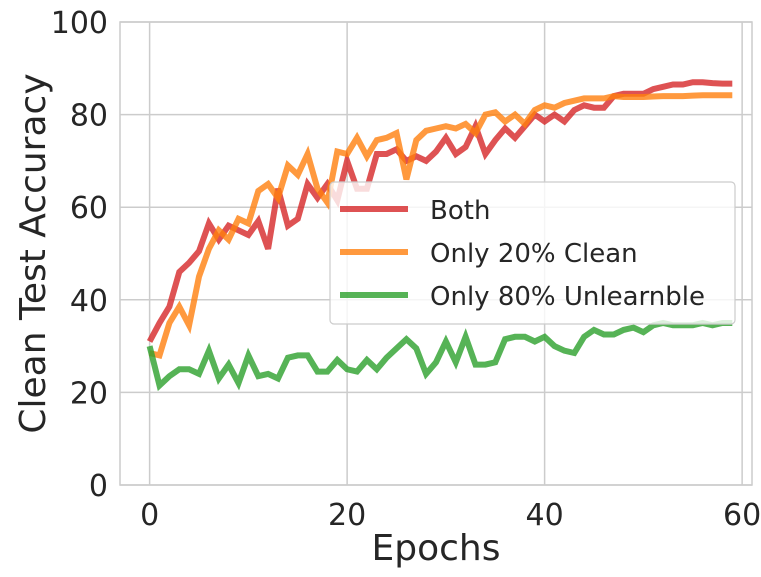 Image resolution: width=761 pixels, height=577 pixels. I want to click on legend-label: Only 20% Clean, so click(534, 254).